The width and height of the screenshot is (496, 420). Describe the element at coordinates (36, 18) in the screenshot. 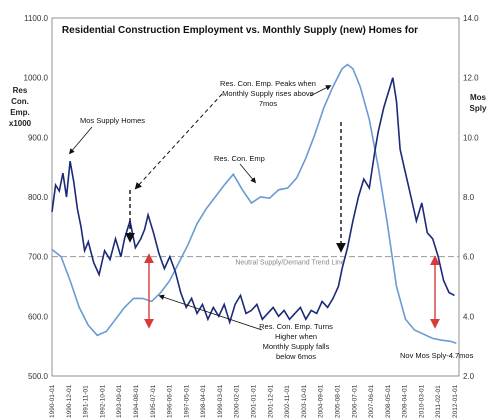

I see `y-left-tick-label: 1100.0` at that location.